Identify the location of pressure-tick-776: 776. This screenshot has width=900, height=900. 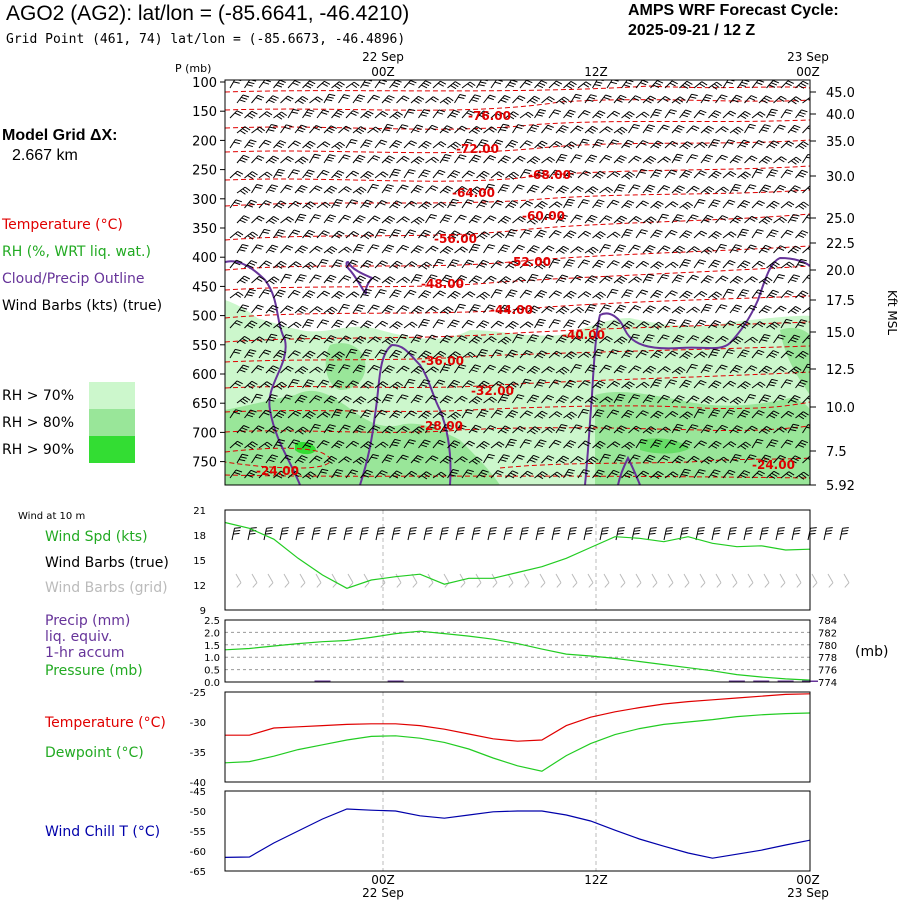
(827, 671).